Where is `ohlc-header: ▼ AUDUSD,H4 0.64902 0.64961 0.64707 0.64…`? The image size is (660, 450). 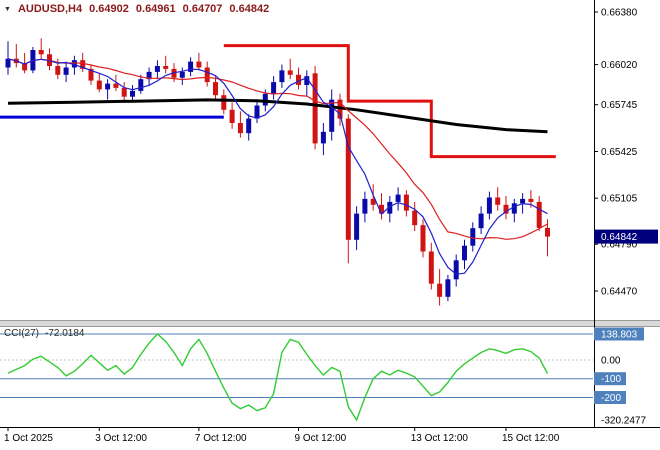 ohlc-header: ▼ AUDUSD,H4 0.64902 0.64961 0.64707 0.64… is located at coordinates (136, 9).